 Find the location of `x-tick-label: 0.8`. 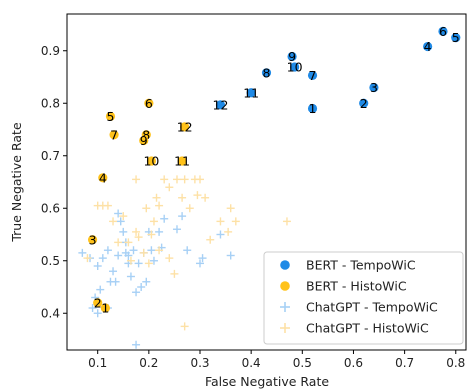

x-tick-label: 0.8 is located at coordinates (455, 363).